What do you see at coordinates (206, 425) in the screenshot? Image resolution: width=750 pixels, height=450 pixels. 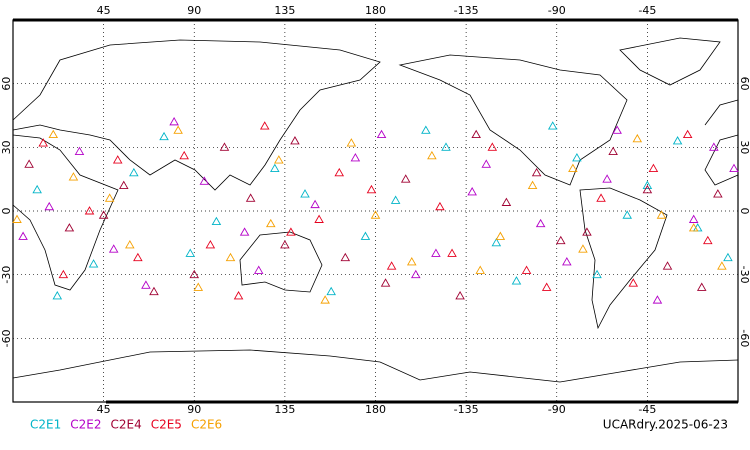 I see `legend-entry: C2E6` at bounding box center [206, 425].